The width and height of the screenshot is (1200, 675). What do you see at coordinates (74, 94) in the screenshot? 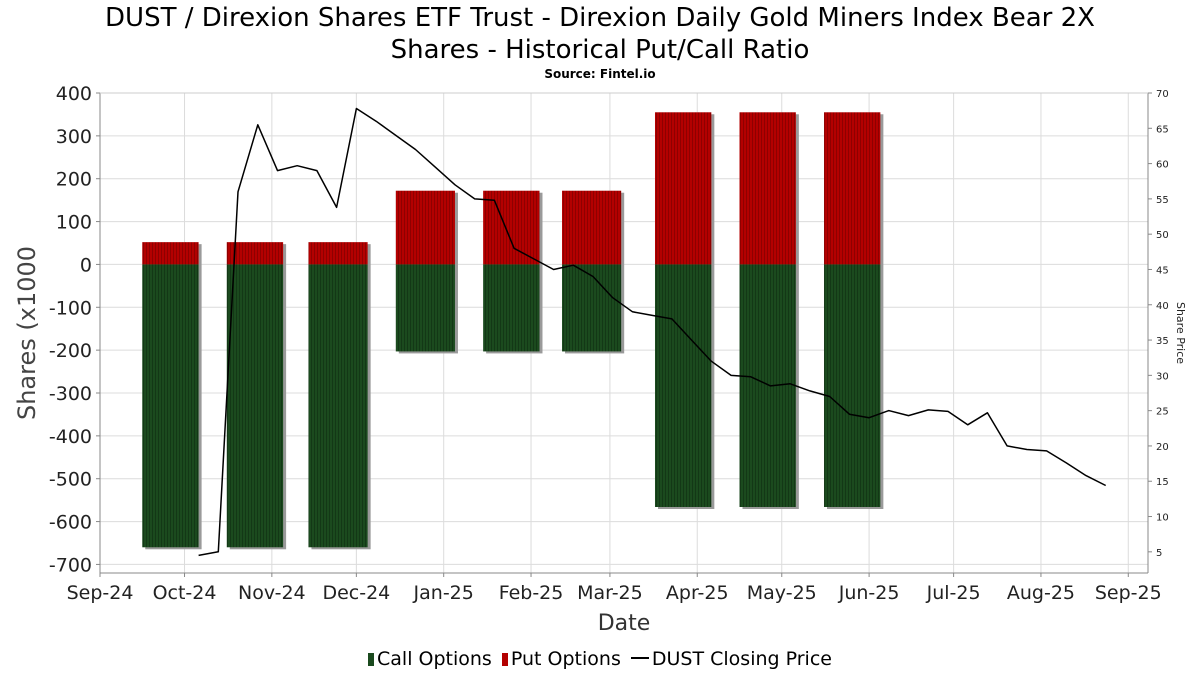
I see `y-tick-label: 400` at bounding box center [74, 94].